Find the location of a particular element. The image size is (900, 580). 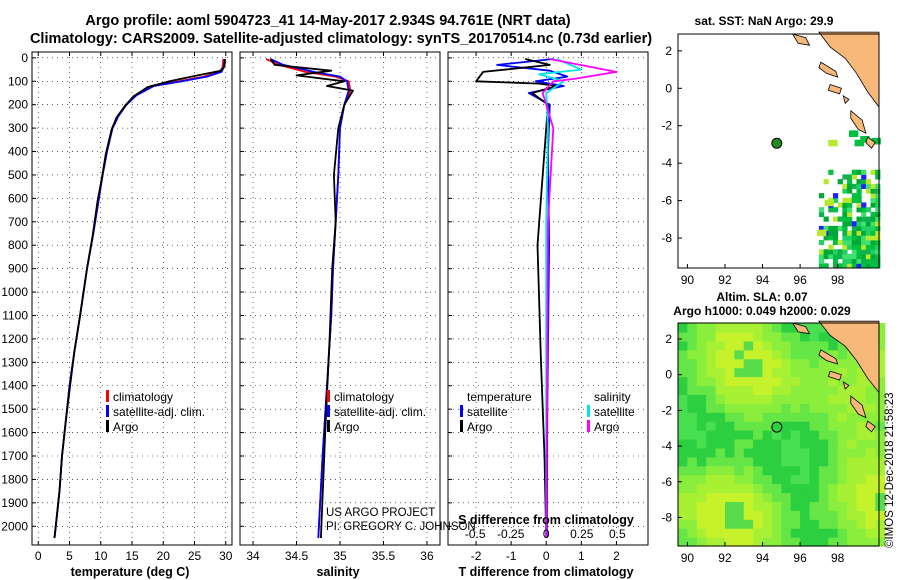

s-diff-tick-label: -0.25 is located at coordinates (511, 534).